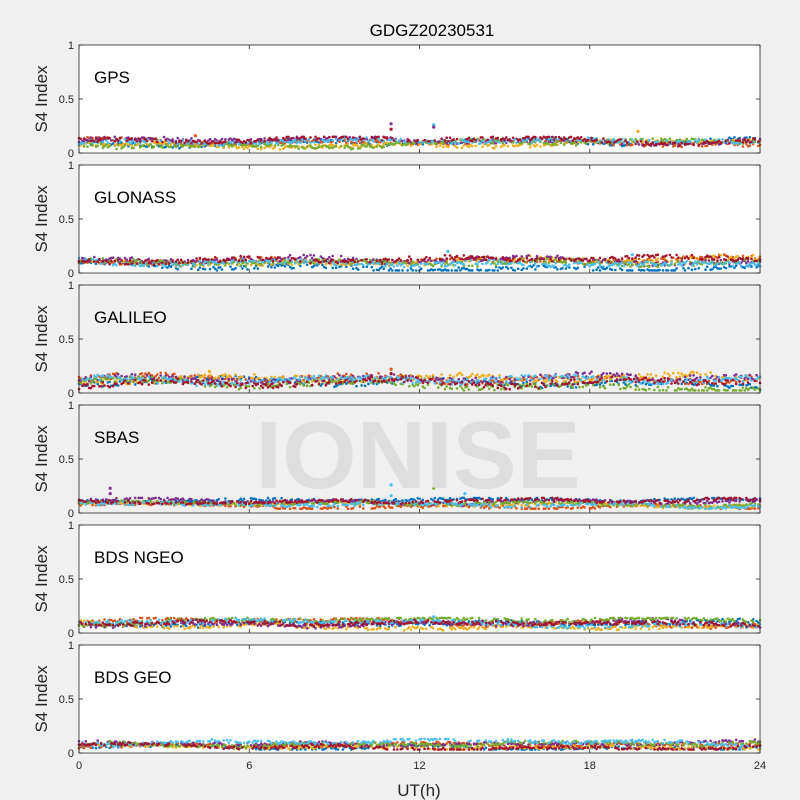 The height and width of the screenshot is (800, 800). I want to click on outlier-point, so click(391, 124).